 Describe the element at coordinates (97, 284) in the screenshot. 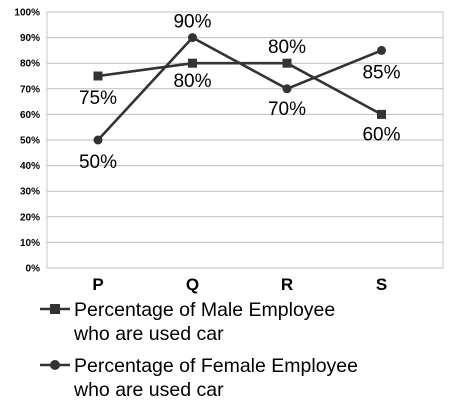

I see `x-tick-label: P` at that location.